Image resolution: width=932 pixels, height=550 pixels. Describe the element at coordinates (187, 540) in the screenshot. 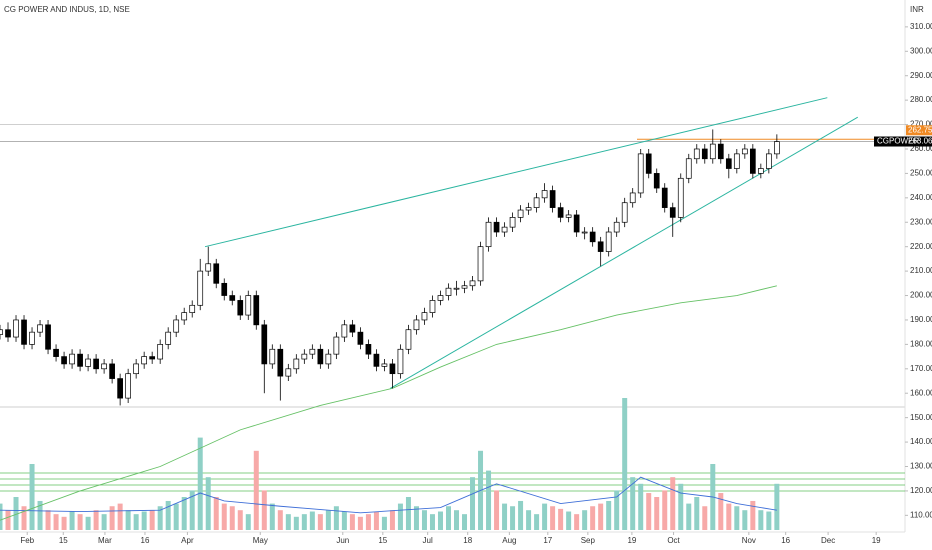

I see `x-tick-label: Apr` at that location.